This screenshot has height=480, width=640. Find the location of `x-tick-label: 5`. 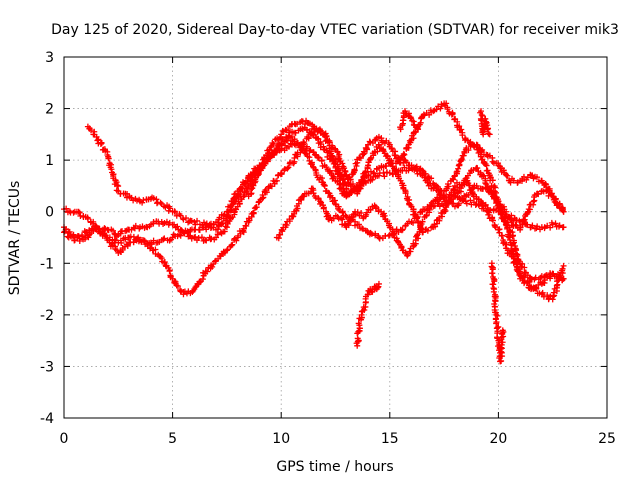

x-tick-label: 5 is located at coordinates (172, 439).